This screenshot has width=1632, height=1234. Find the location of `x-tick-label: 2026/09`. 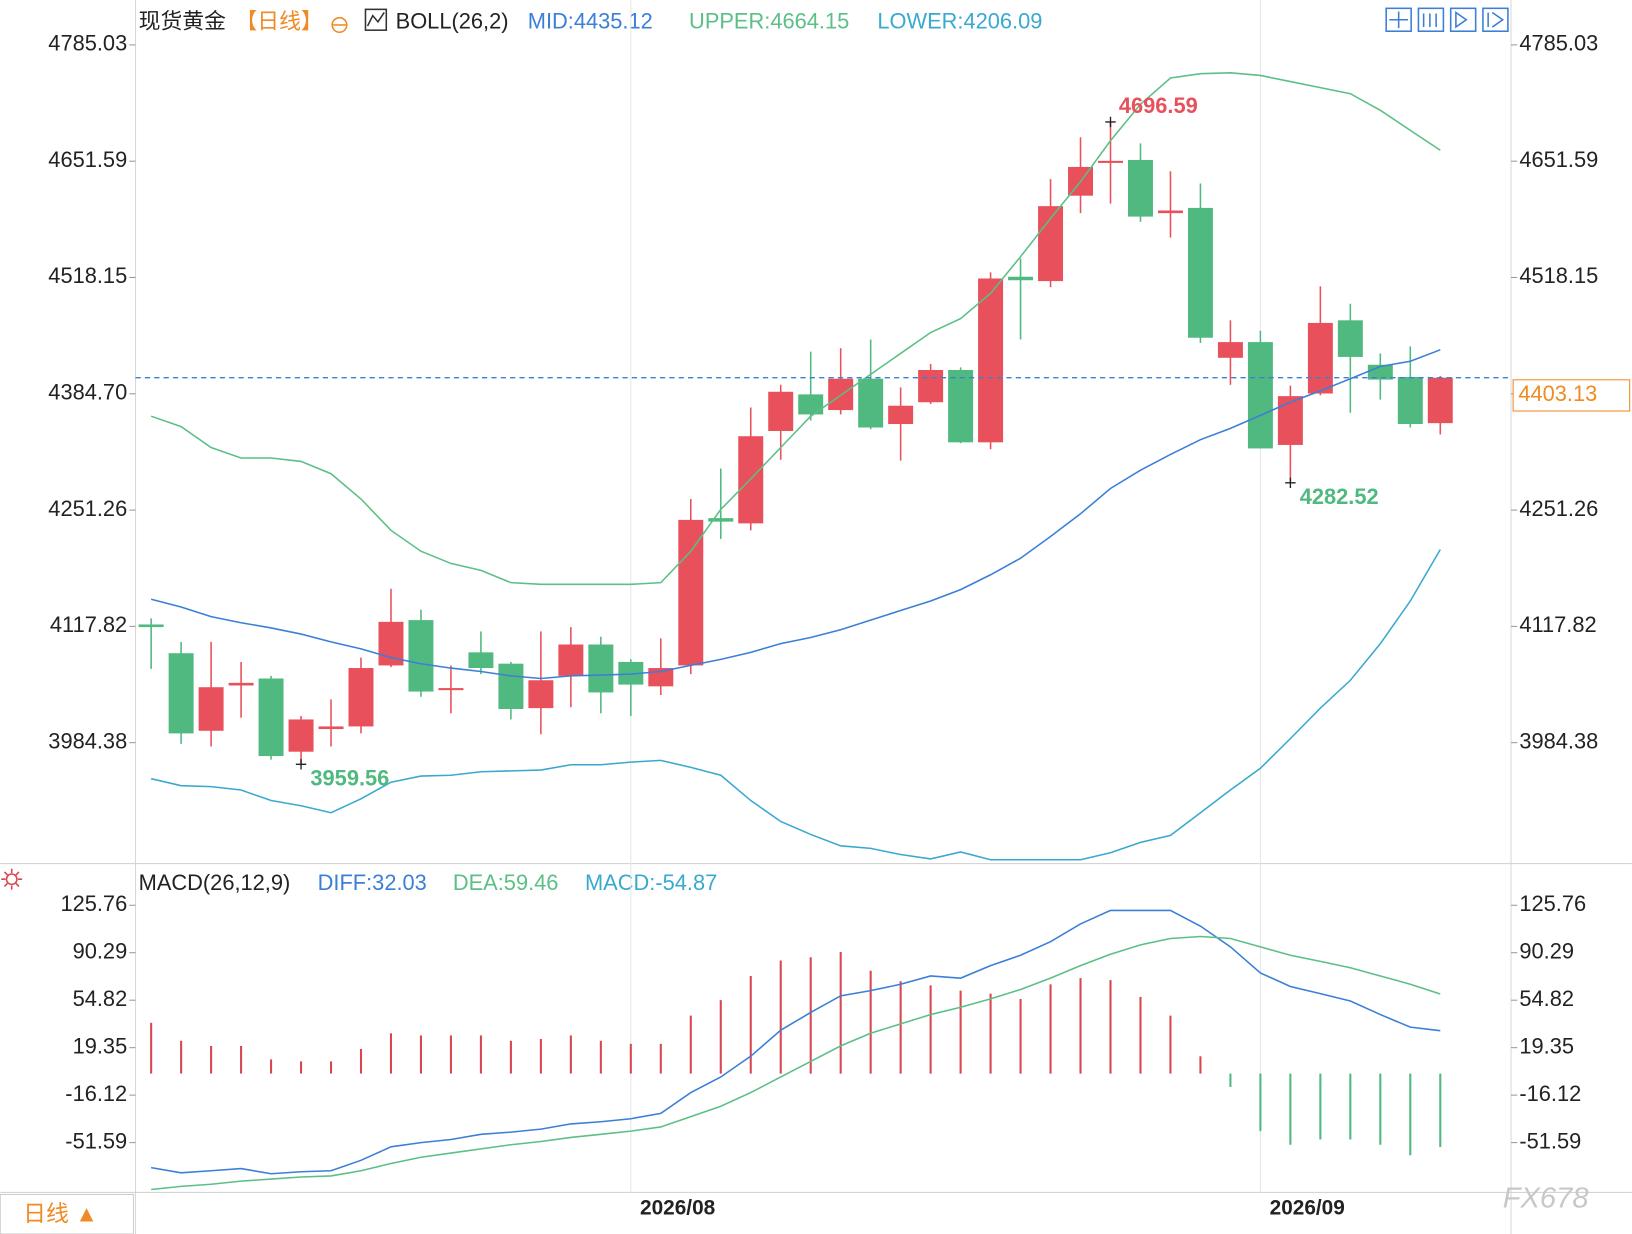

x-tick-label: 2026/09 is located at coordinates (1307, 1208).